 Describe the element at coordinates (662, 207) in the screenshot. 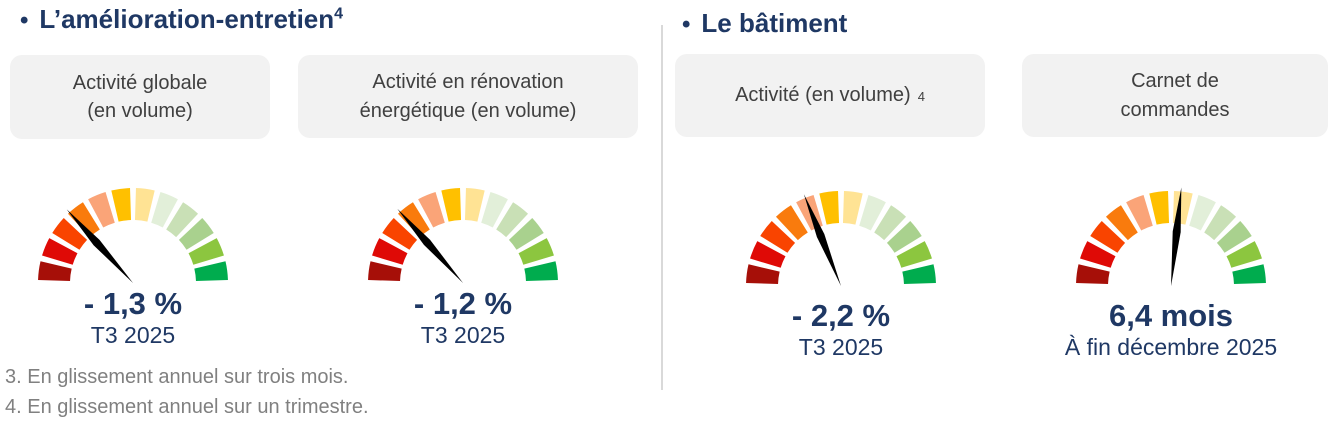

I see `section-divider` at that location.